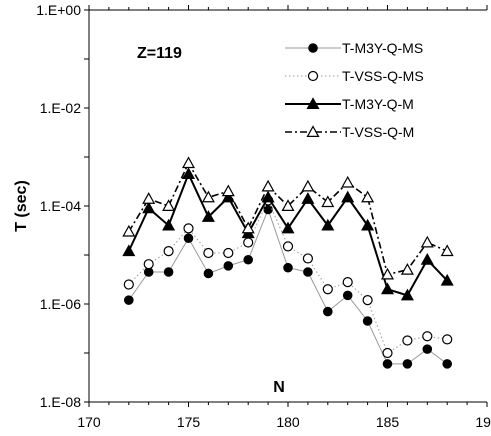  What do you see at coordinates (279, 387) in the screenshot?
I see `x-axis-title: N` at bounding box center [279, 387].